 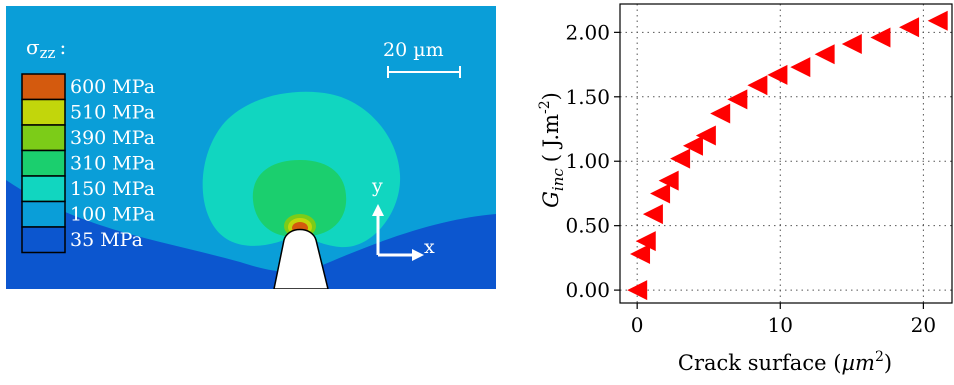 I want to click on contour-310mpa-zone, so click(x=299, y=198).